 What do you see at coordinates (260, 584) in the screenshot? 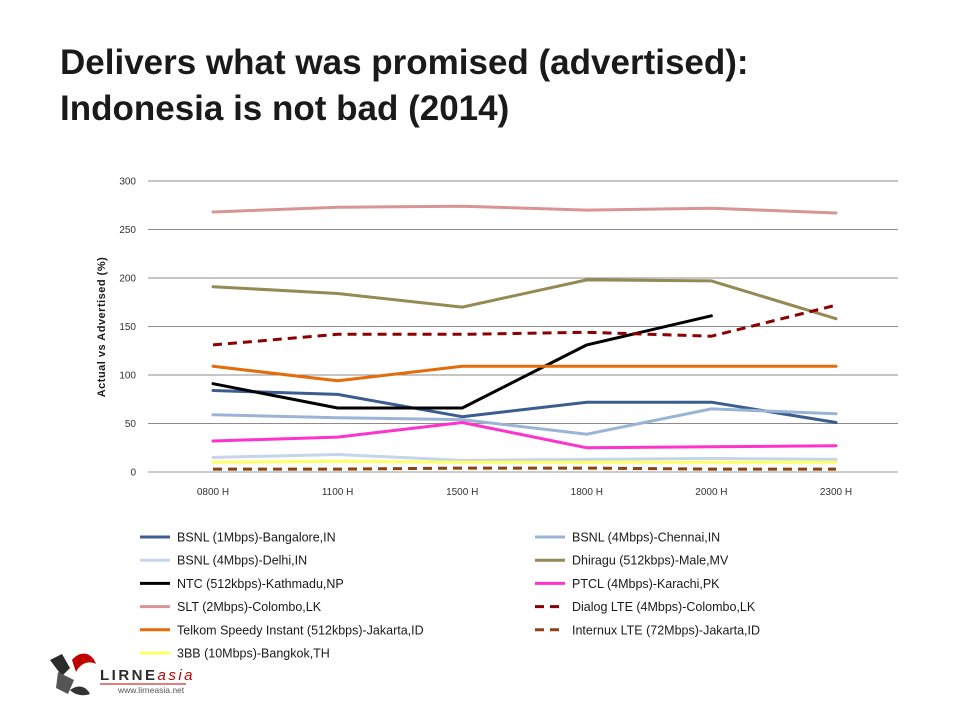
I see `legend-label: NTC (512kbps)-Kathmadu,NP` at bounding box center [260, 584].